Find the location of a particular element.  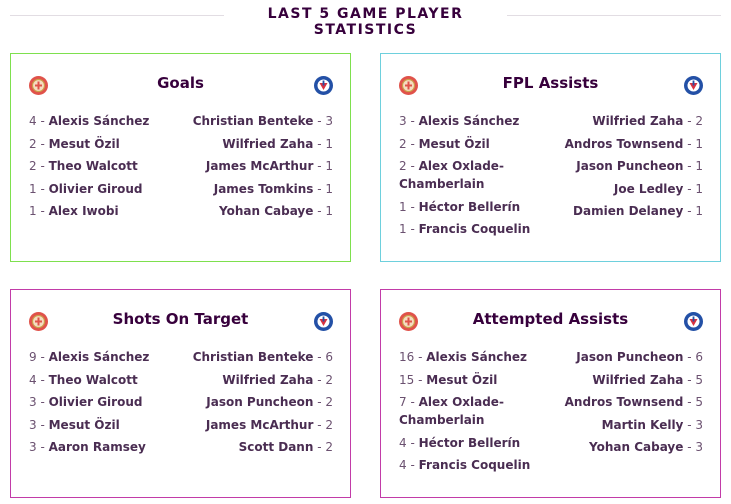

player-stat-row: 2 - Alex Oxlade-Chamberlain is located at coordinates (451, 175).